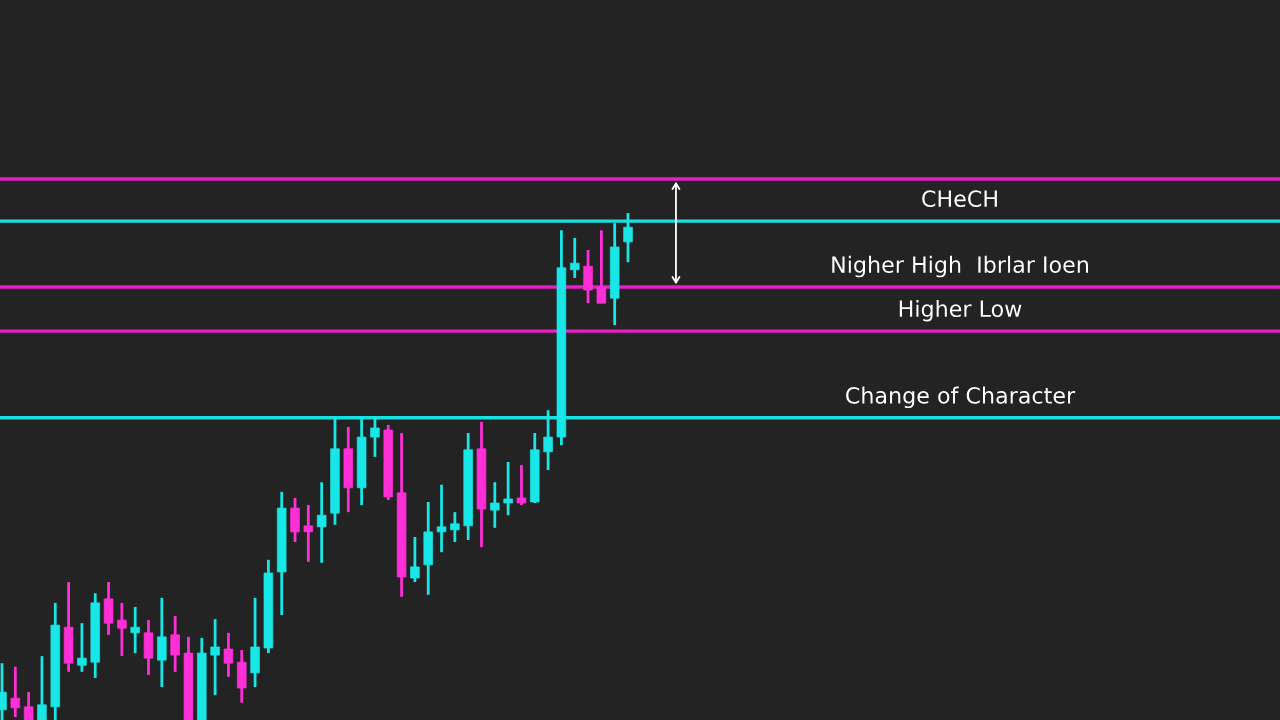 This screenshot has width=1280, height=720. I want to click on ref-line-label: Change of Character, so click(961, 397).